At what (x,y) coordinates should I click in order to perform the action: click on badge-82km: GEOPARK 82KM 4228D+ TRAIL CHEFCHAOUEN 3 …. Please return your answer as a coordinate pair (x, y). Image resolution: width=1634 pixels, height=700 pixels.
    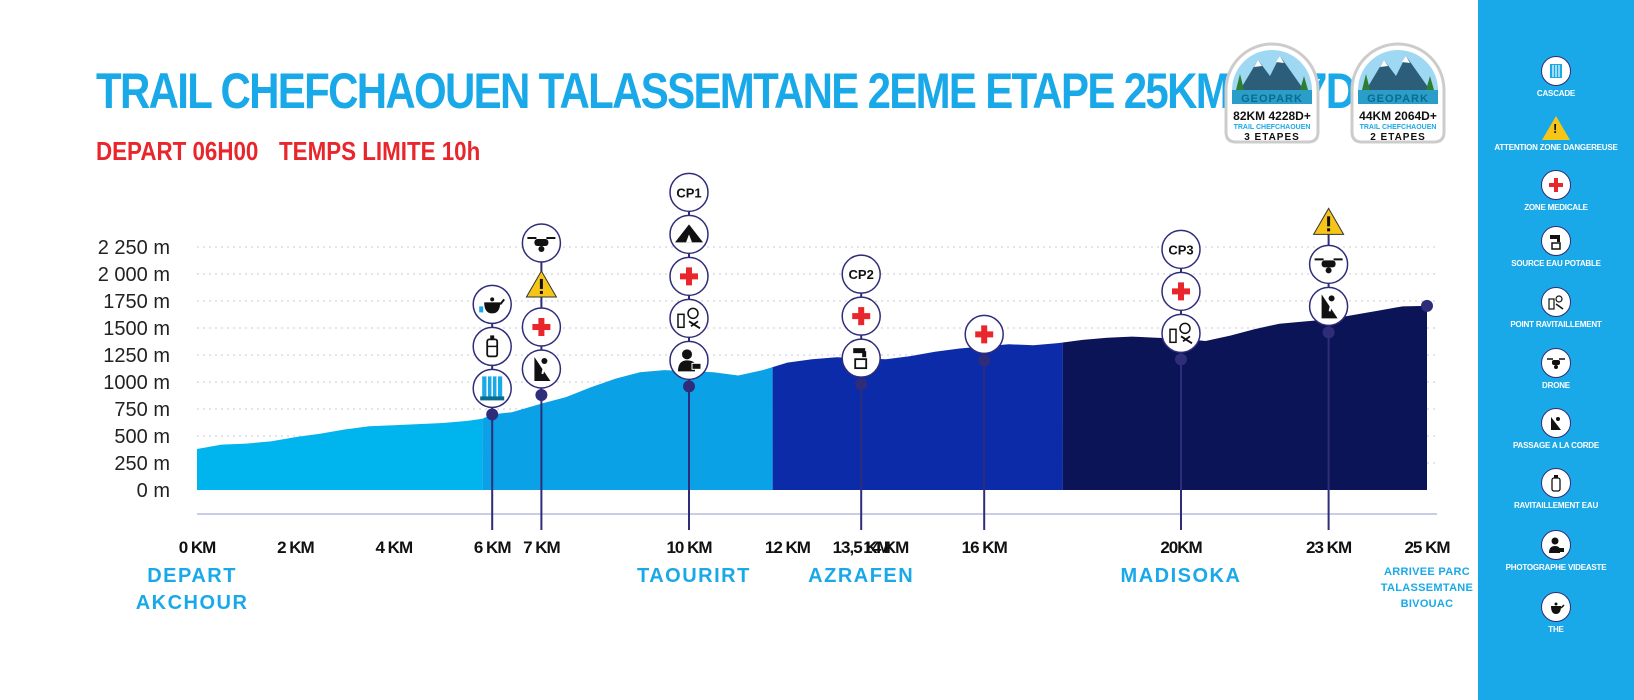
    Looking at the image, I should click on (1272, 89).